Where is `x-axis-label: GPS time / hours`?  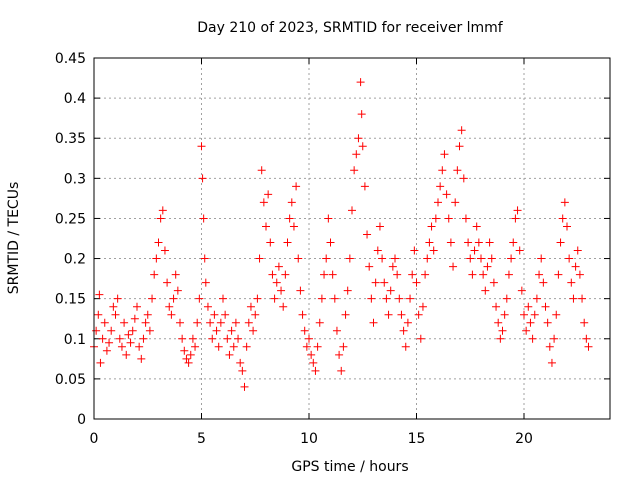
x-axis-label: GPS time / hours is located at coordinates (349, 467).